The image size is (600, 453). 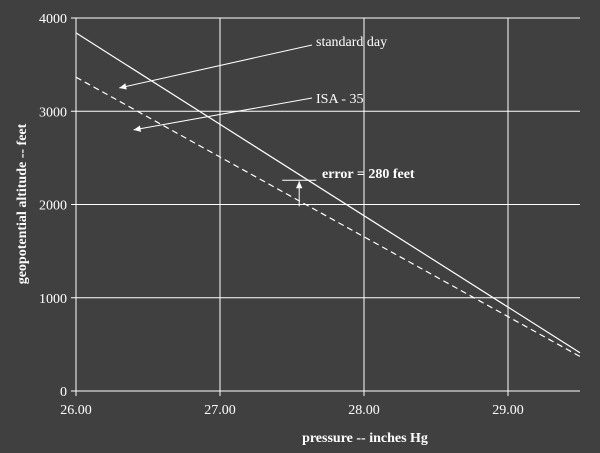 I want to click on annotation-isa-35-arrow-head, so click(x=137, y=128).